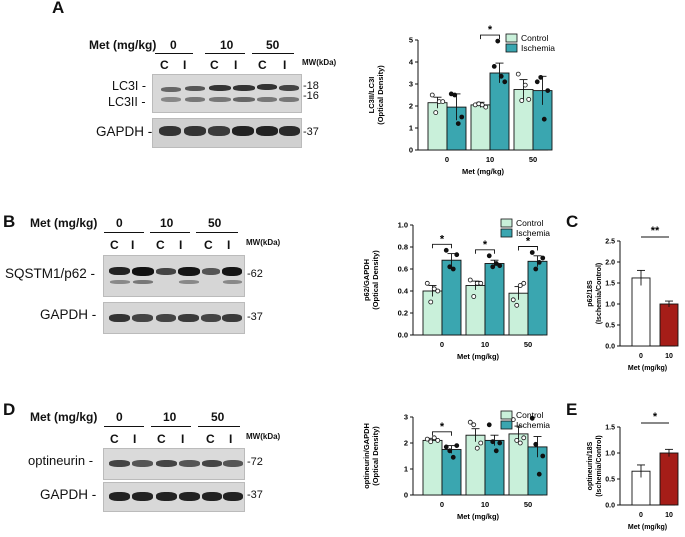 The image size is (685, 537). I want to click on panel-letter-a: A, so click(58, 8).